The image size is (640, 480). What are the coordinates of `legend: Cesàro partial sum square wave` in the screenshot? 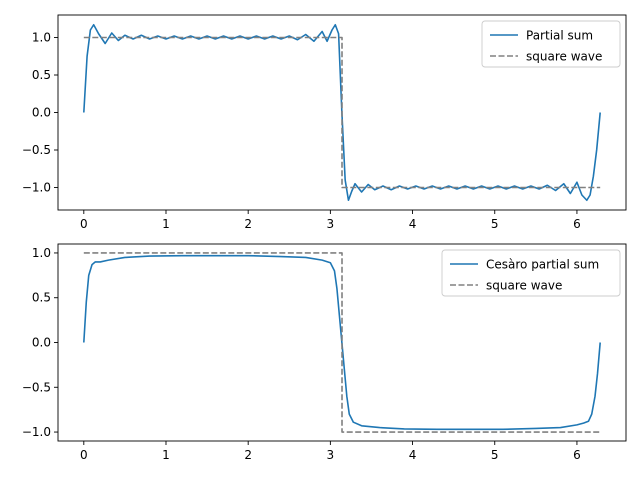 It's located at (531, 273).